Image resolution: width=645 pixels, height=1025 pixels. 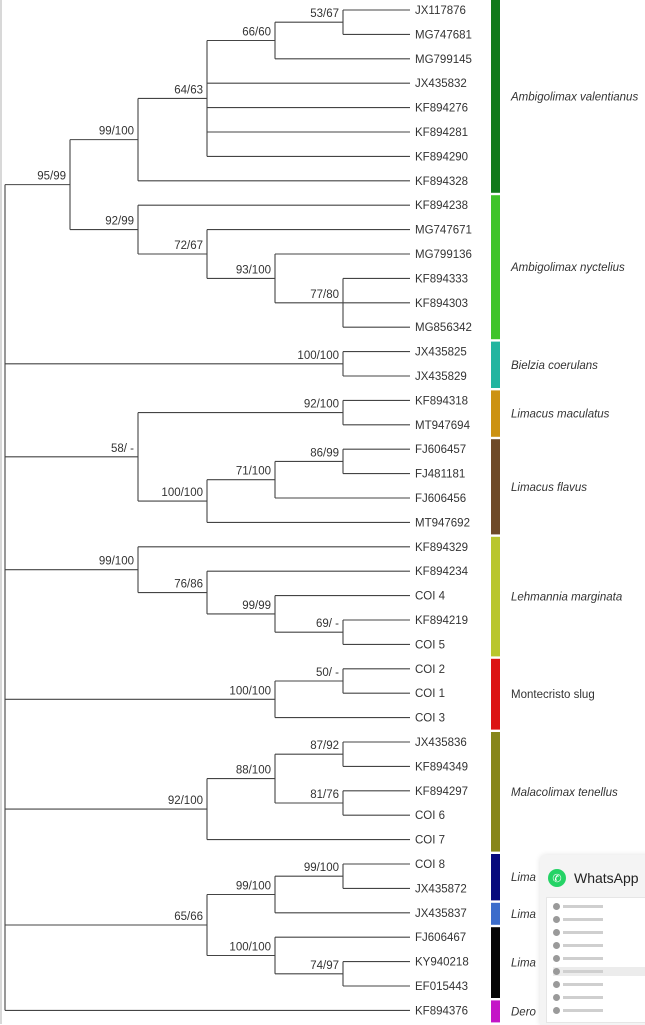 What do you see at coordinates (566, 598) in the screenshot?
I see `clade-label: Lehmannia marginata` at bounding box center [566, 598].